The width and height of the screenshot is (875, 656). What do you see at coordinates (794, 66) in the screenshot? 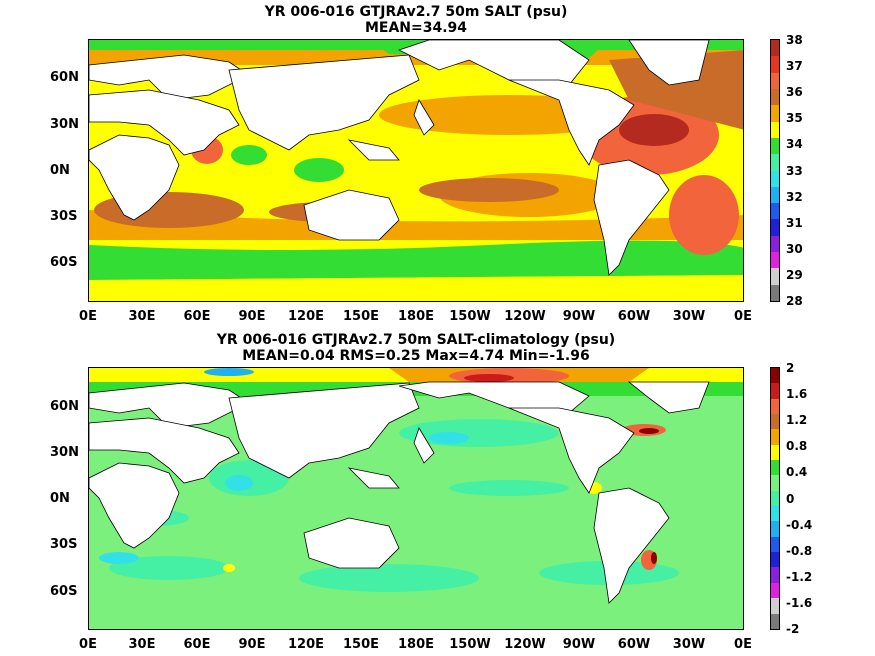
I see `colorbar-tick-label: 37` at bounding box center [794, 66].